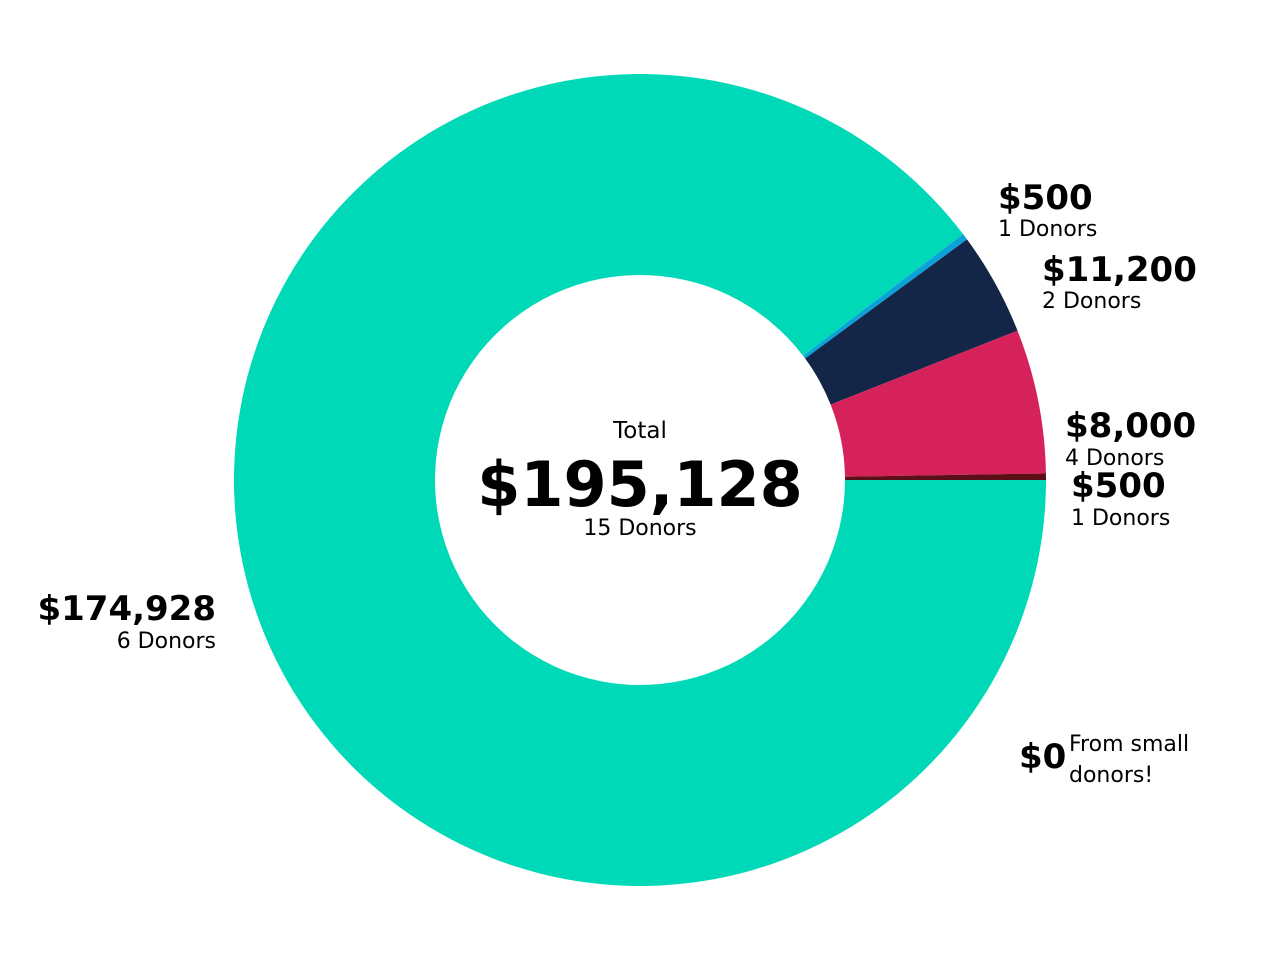 The width and height of the screenshot is (1280, 960). Describe the element at coordinates (166, 641) in the screenshot. I see `slice-donors-label: 6 Donors` at that location.